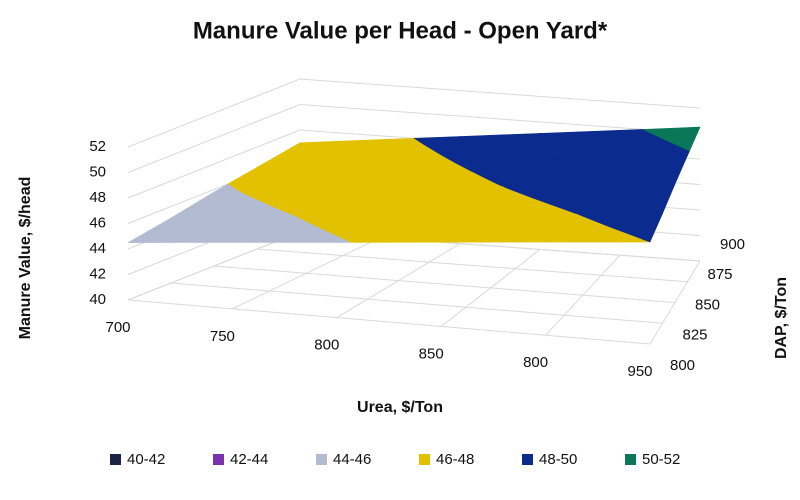 The image size is (800, 500). I want to click on legend-label: 46-48, so click(455, 459).